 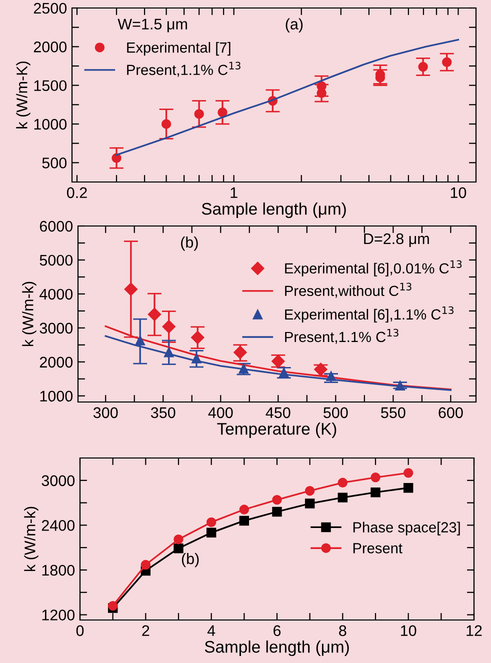 I want to click on x-tick-label: 500, so click(x=336, y=412).